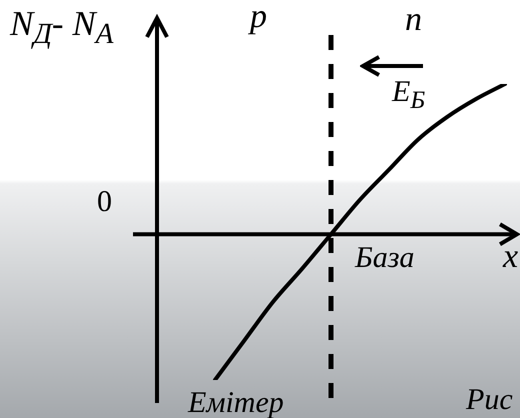 This screenshot has width=520, height=418. What do you see at coordinates (104, 201) in the screenshot?
I see `text: 0` at bounding box center [104, 201].